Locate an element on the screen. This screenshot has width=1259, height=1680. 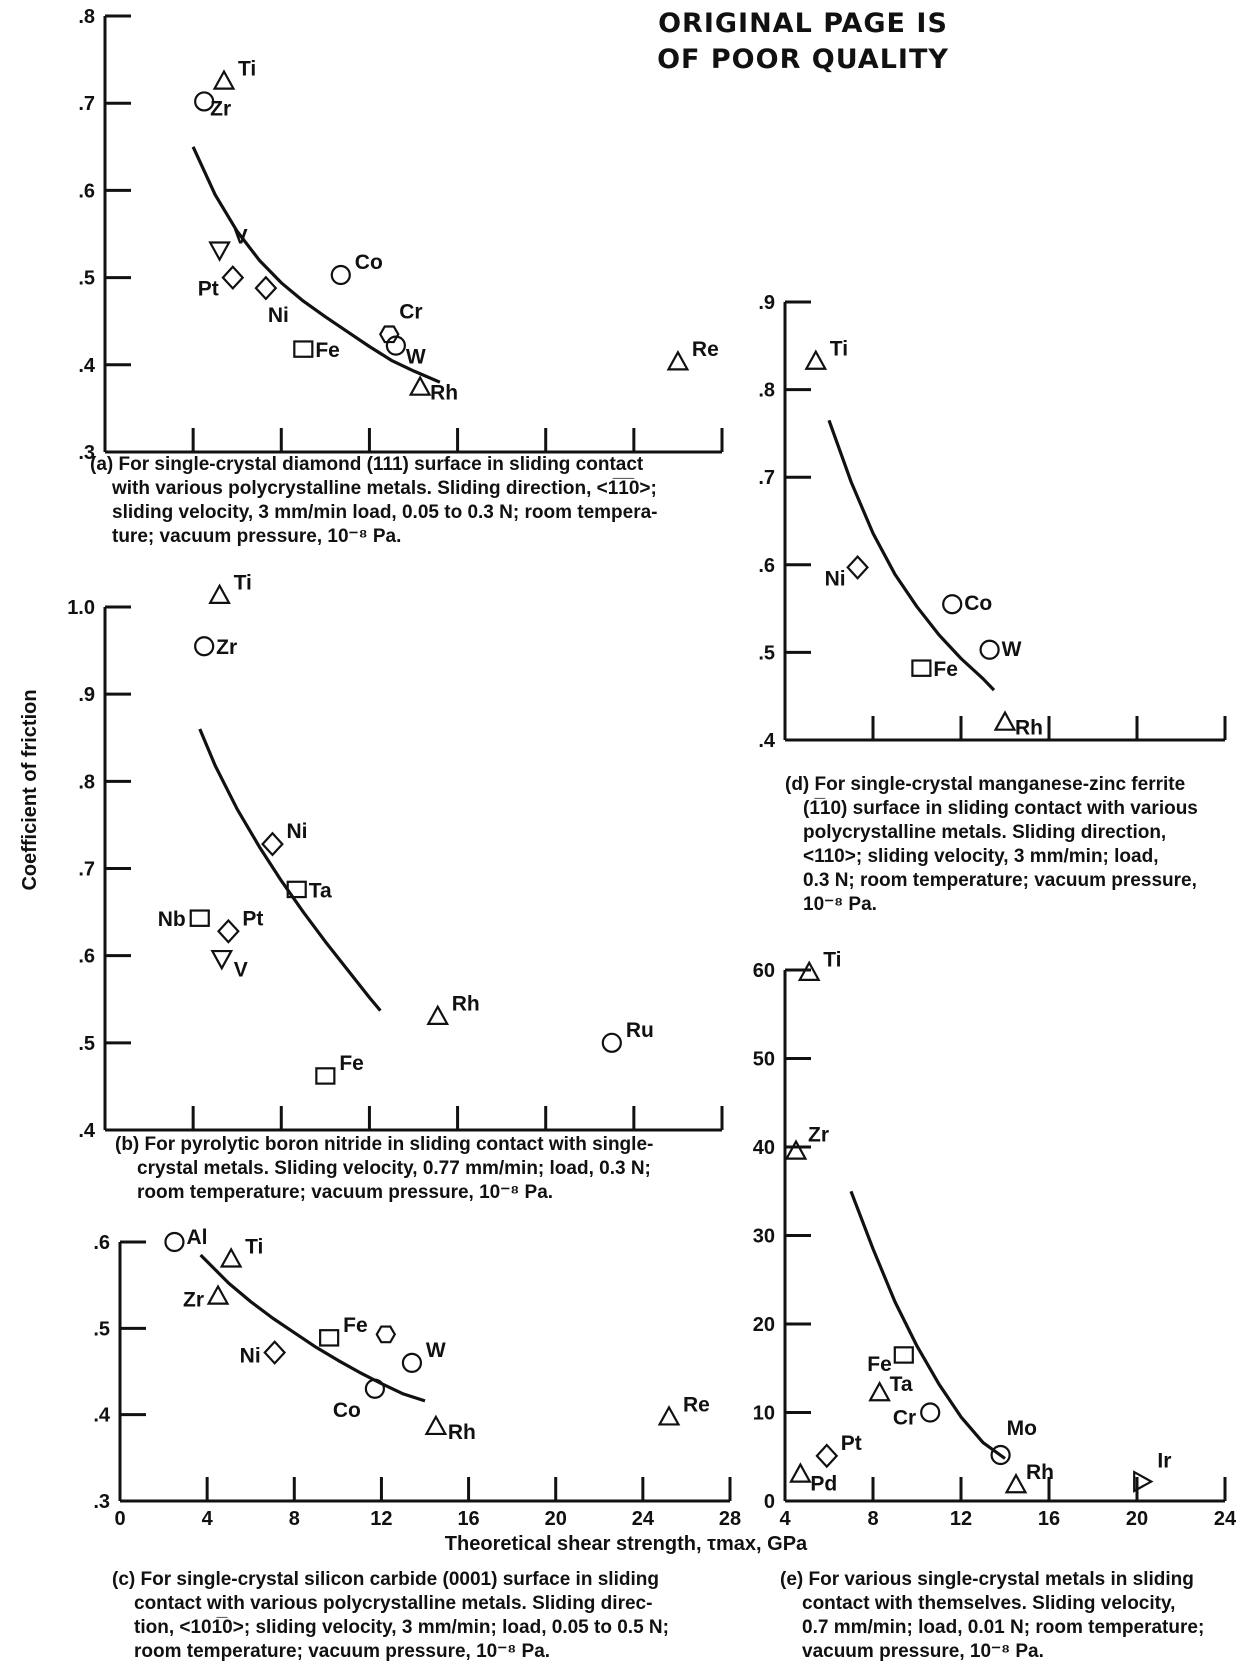
panel-a-point-label: Ni is located at coordinates (278, 315).